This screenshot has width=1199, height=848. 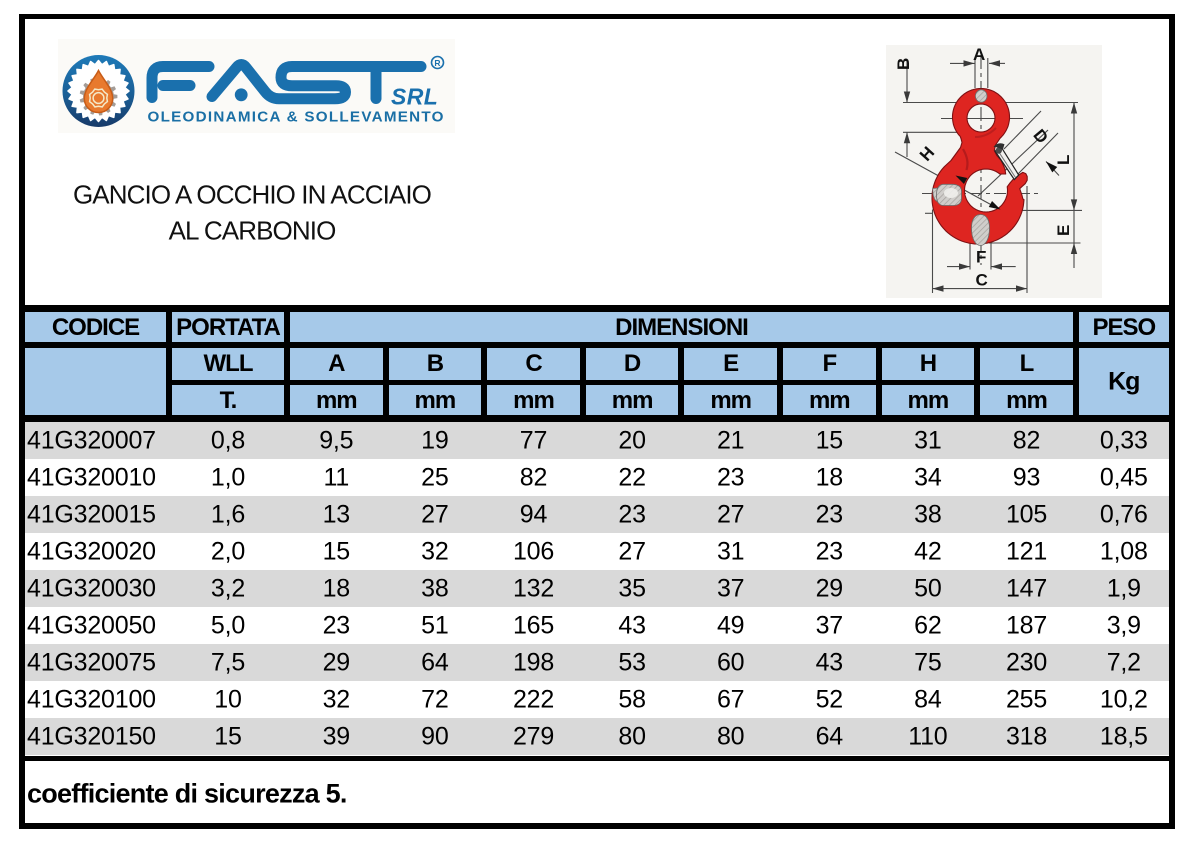 What do you see at coordinates (1063, 160) in the screenshot?
I see `svg-text: L` at bounding box center [1063, 160].